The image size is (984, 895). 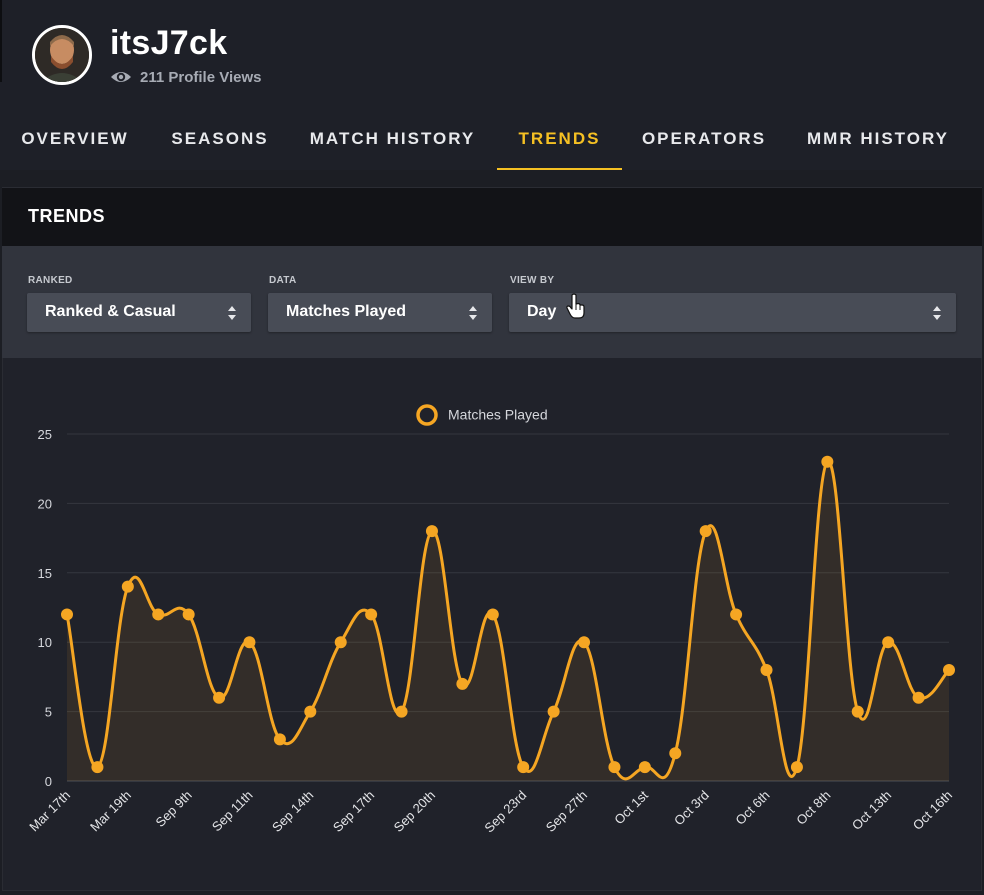 I want to click on active-tab-indicator, so click(x=559, y=169).